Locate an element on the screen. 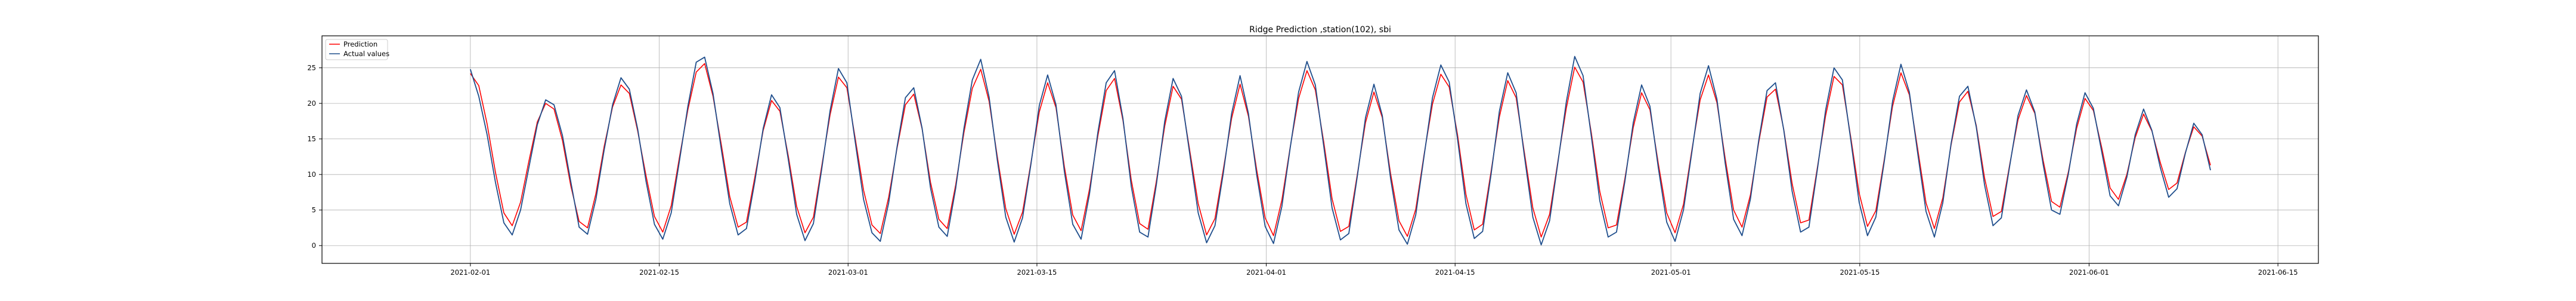  legend-label-prediction: Prediction is located at coordinates (360, 44).